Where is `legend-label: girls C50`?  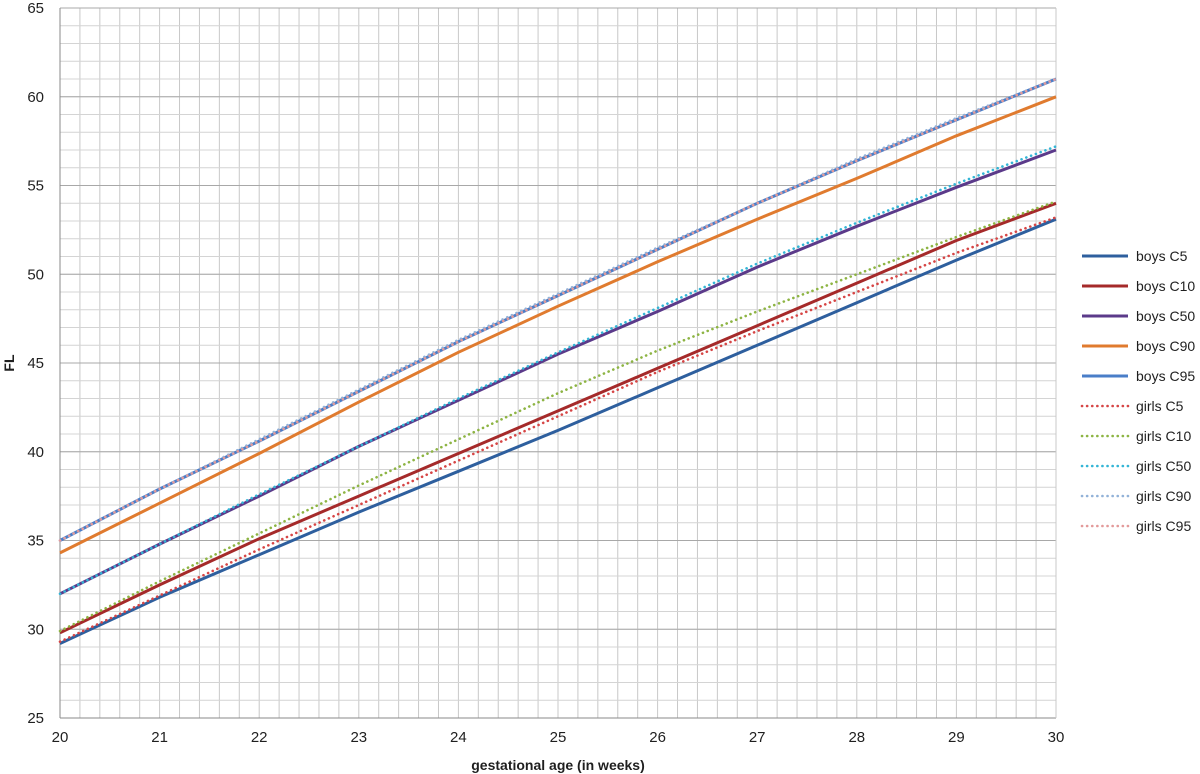
legend-label: girls C50 is located at coordinates (1163, 466).